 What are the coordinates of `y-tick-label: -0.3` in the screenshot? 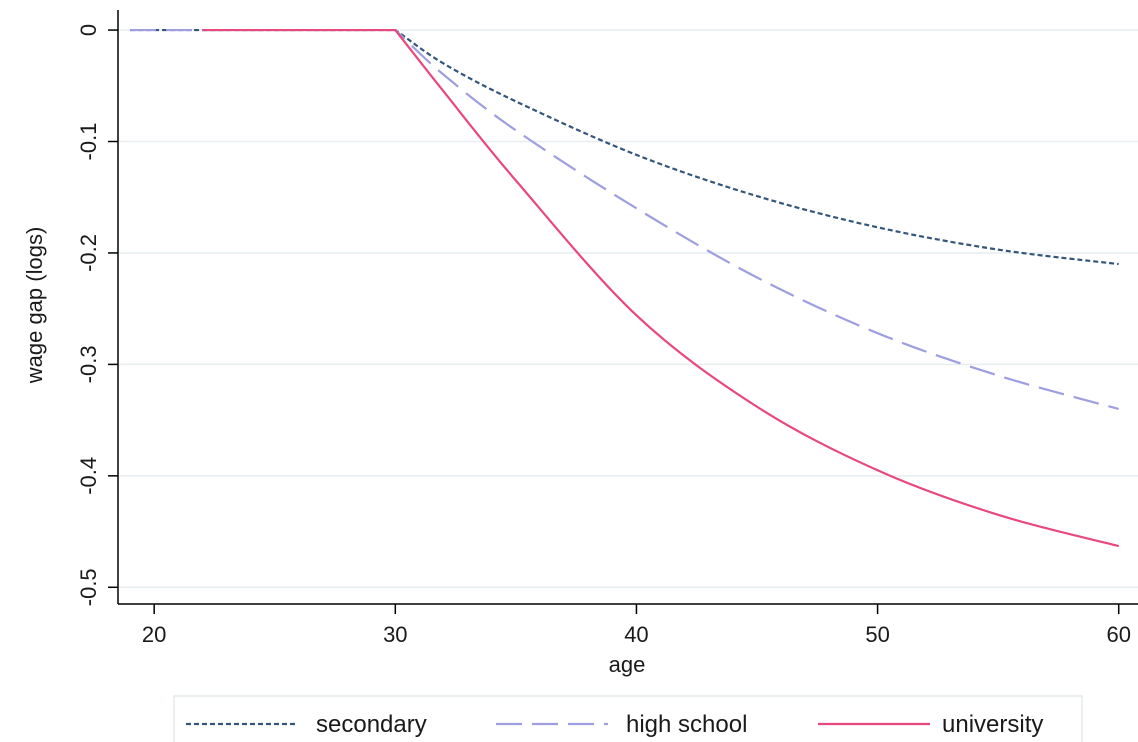 It's located at (88, 364).